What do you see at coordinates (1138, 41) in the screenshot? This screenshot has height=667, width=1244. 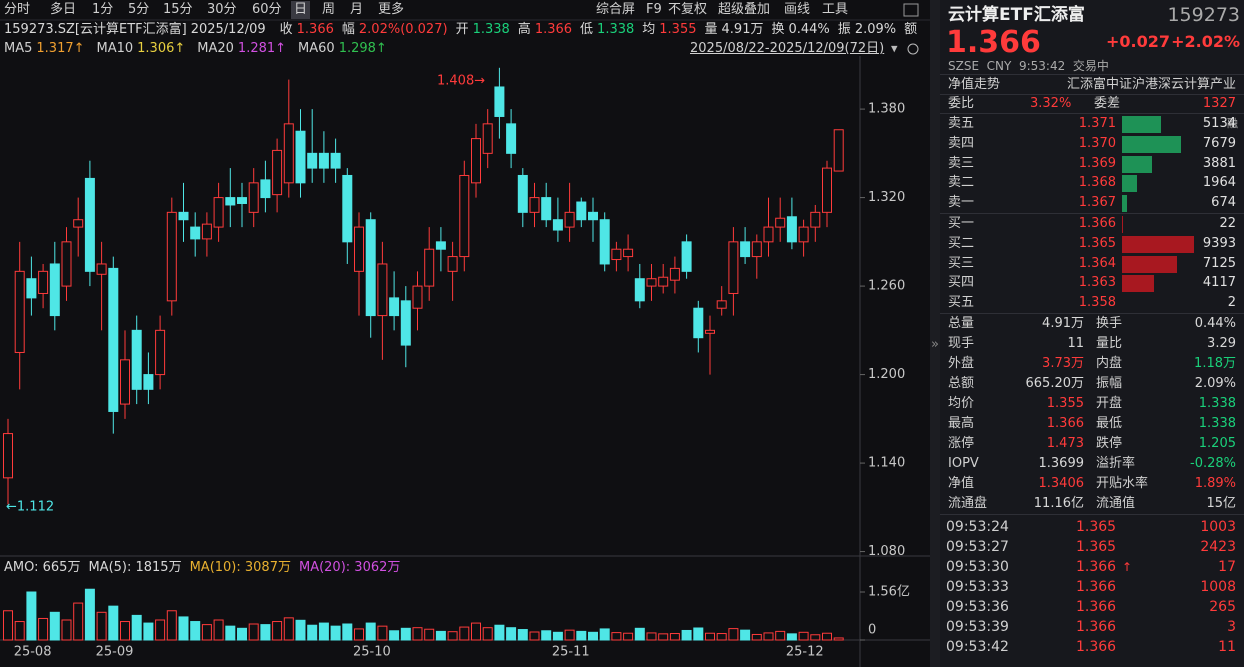 I see `price-change: +0.027` at bounding box center [1138, 41].